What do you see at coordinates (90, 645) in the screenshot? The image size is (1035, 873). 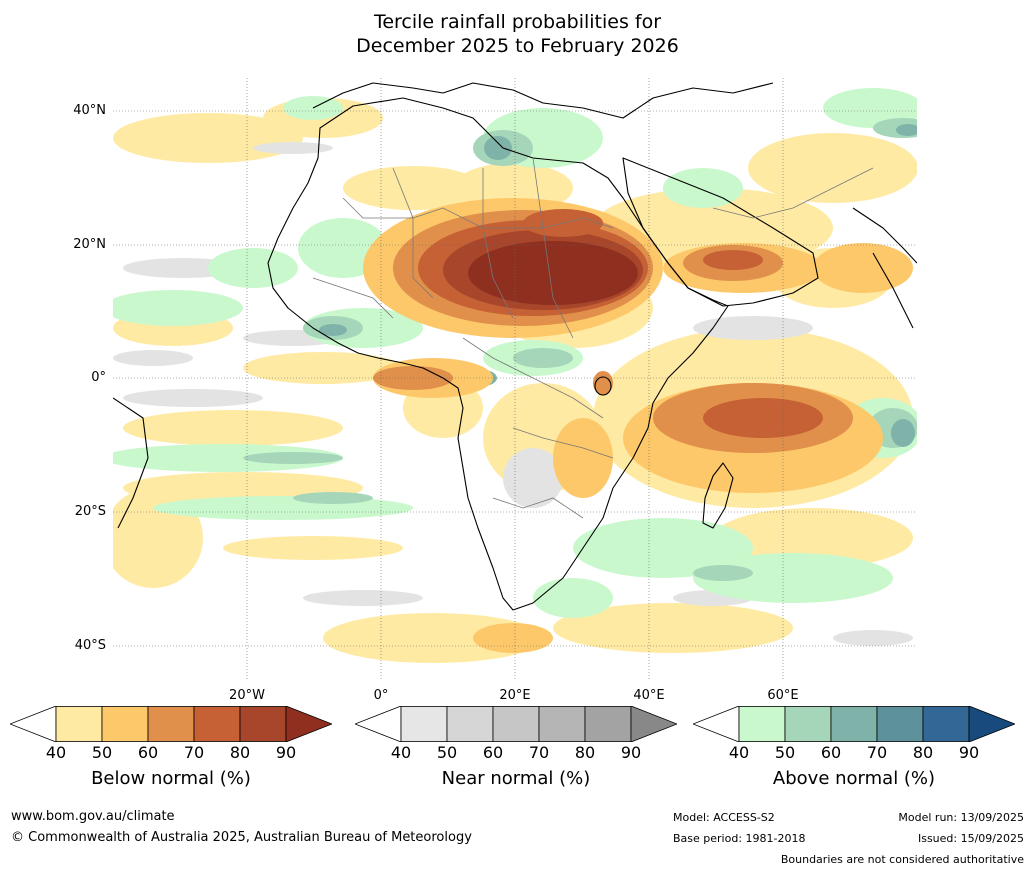 I see `lat-label-40s: 40°S` at bounding box center [90, 645].